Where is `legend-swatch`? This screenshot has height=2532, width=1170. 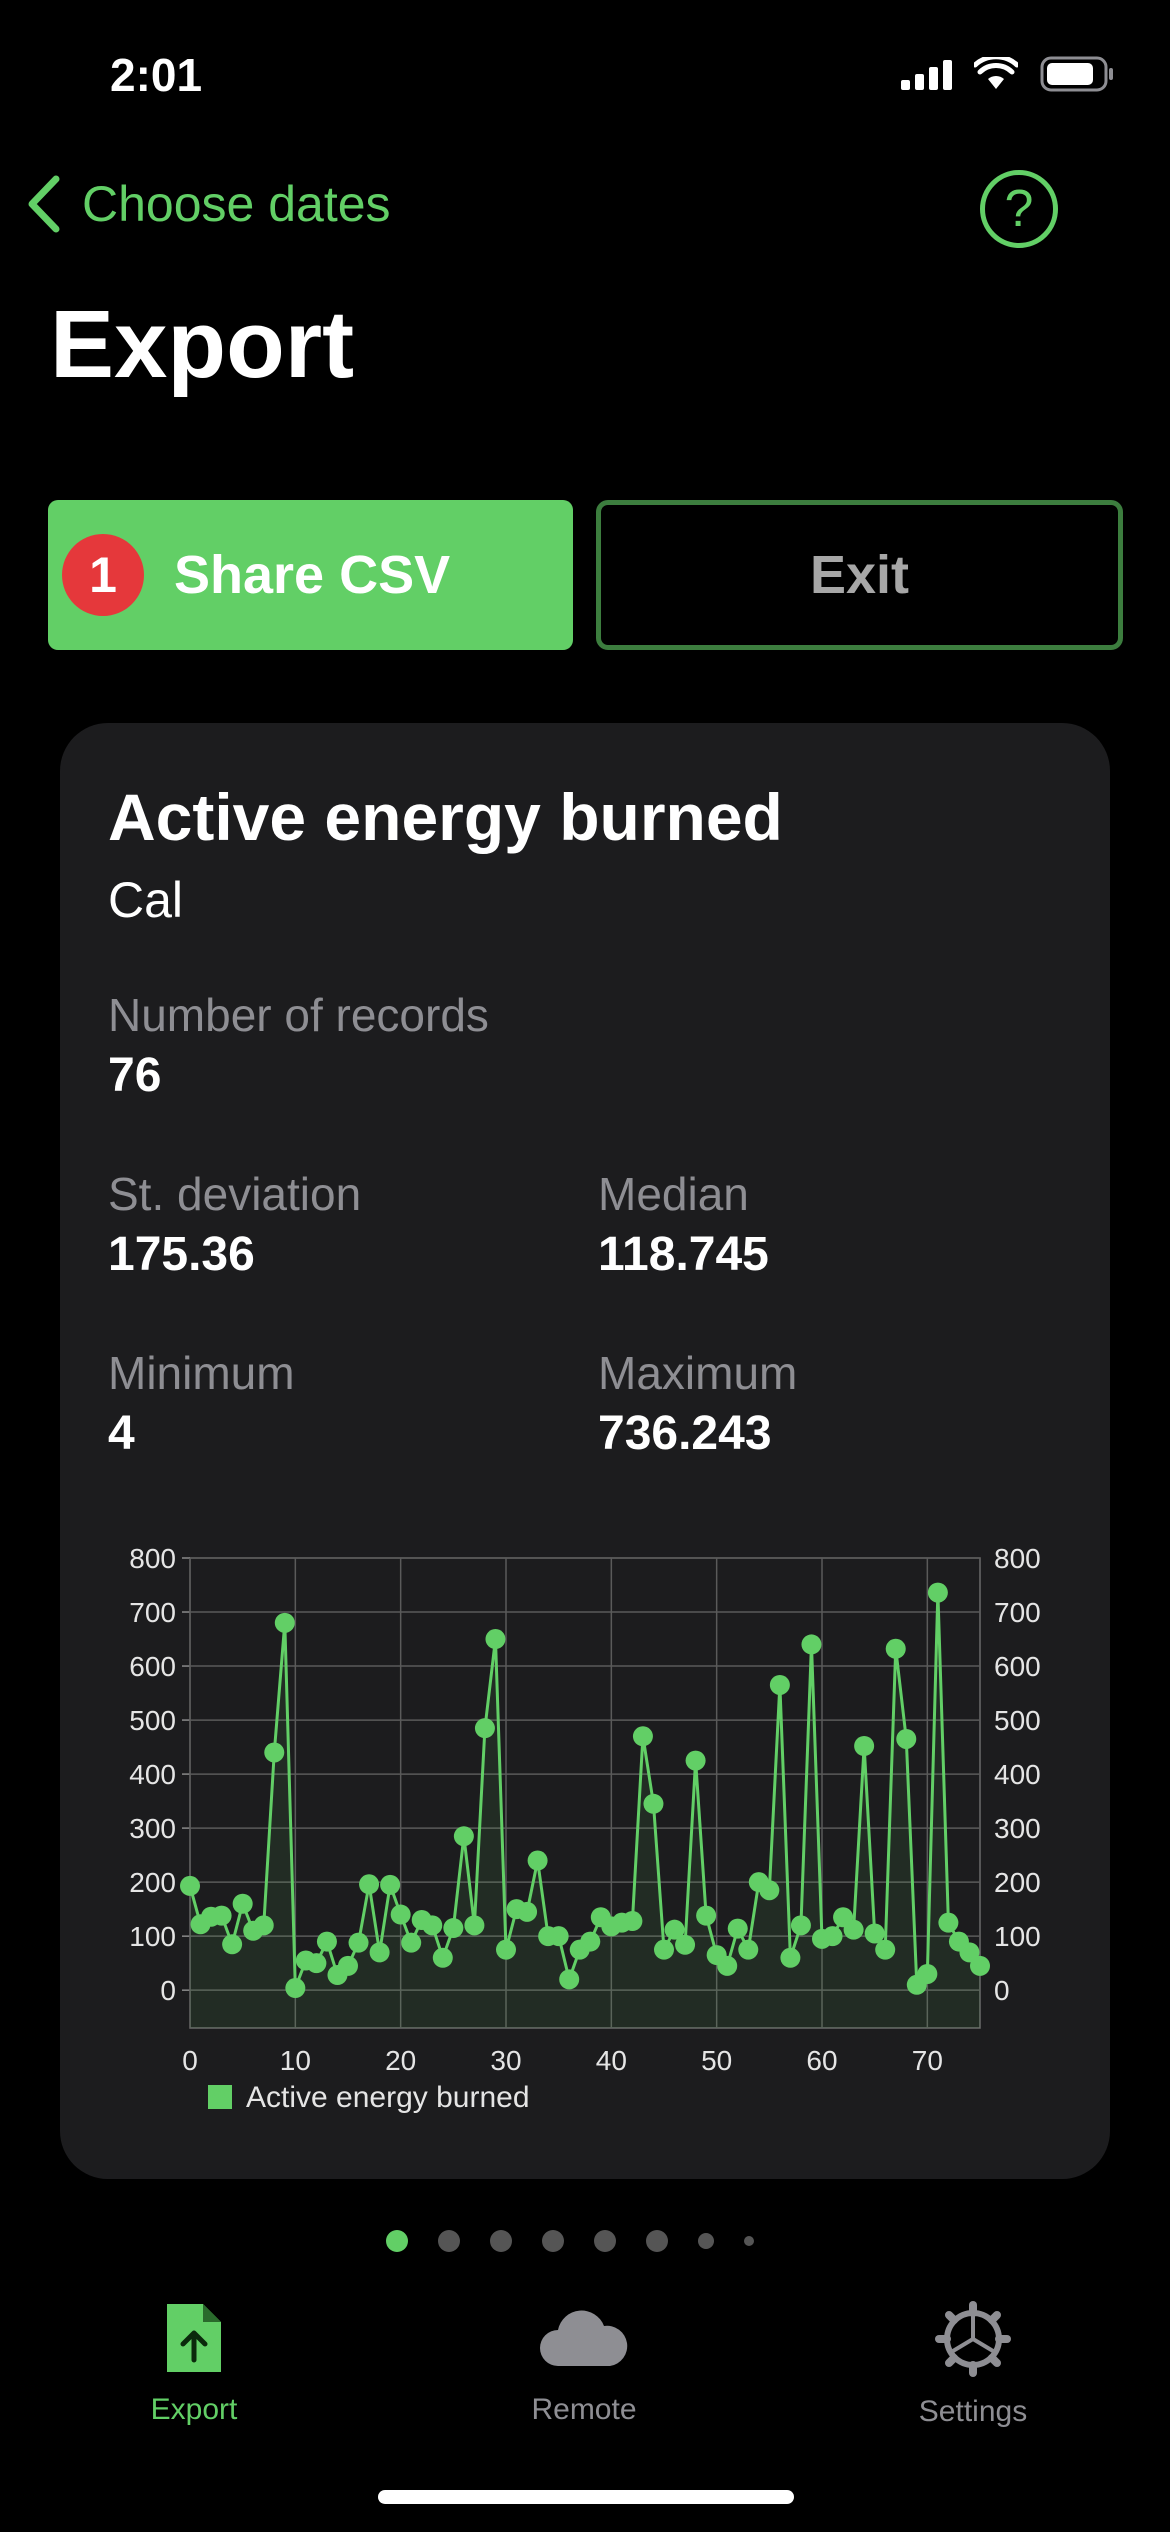
legend-swatch is located at coordinates (220, 2097).